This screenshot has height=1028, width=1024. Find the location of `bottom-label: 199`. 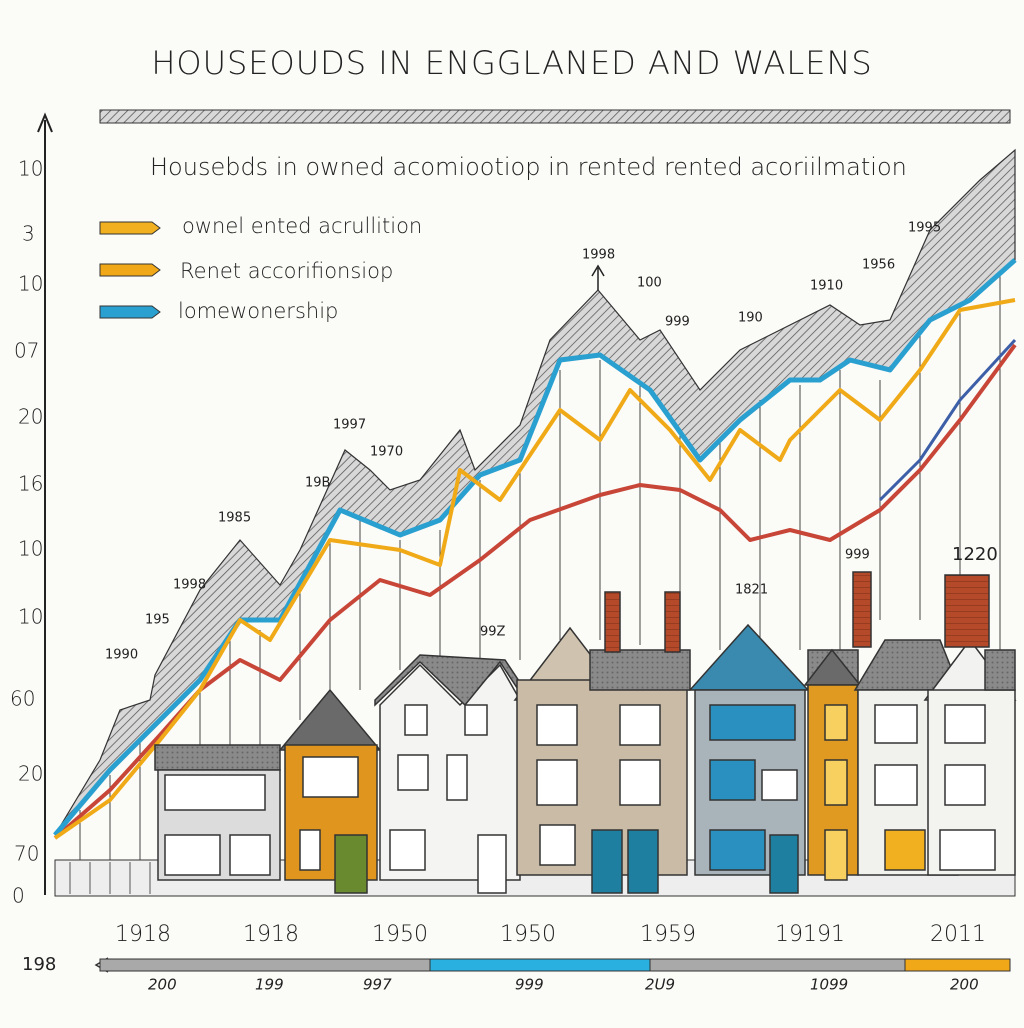

bottom-label: 199 is located at coordinates (269, 985).